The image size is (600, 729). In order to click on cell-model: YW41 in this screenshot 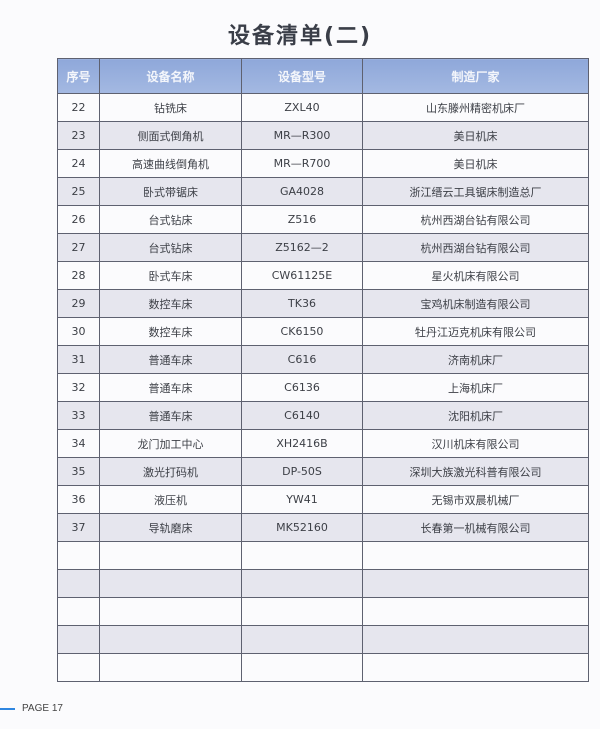, I will do `click(302, 499)`.